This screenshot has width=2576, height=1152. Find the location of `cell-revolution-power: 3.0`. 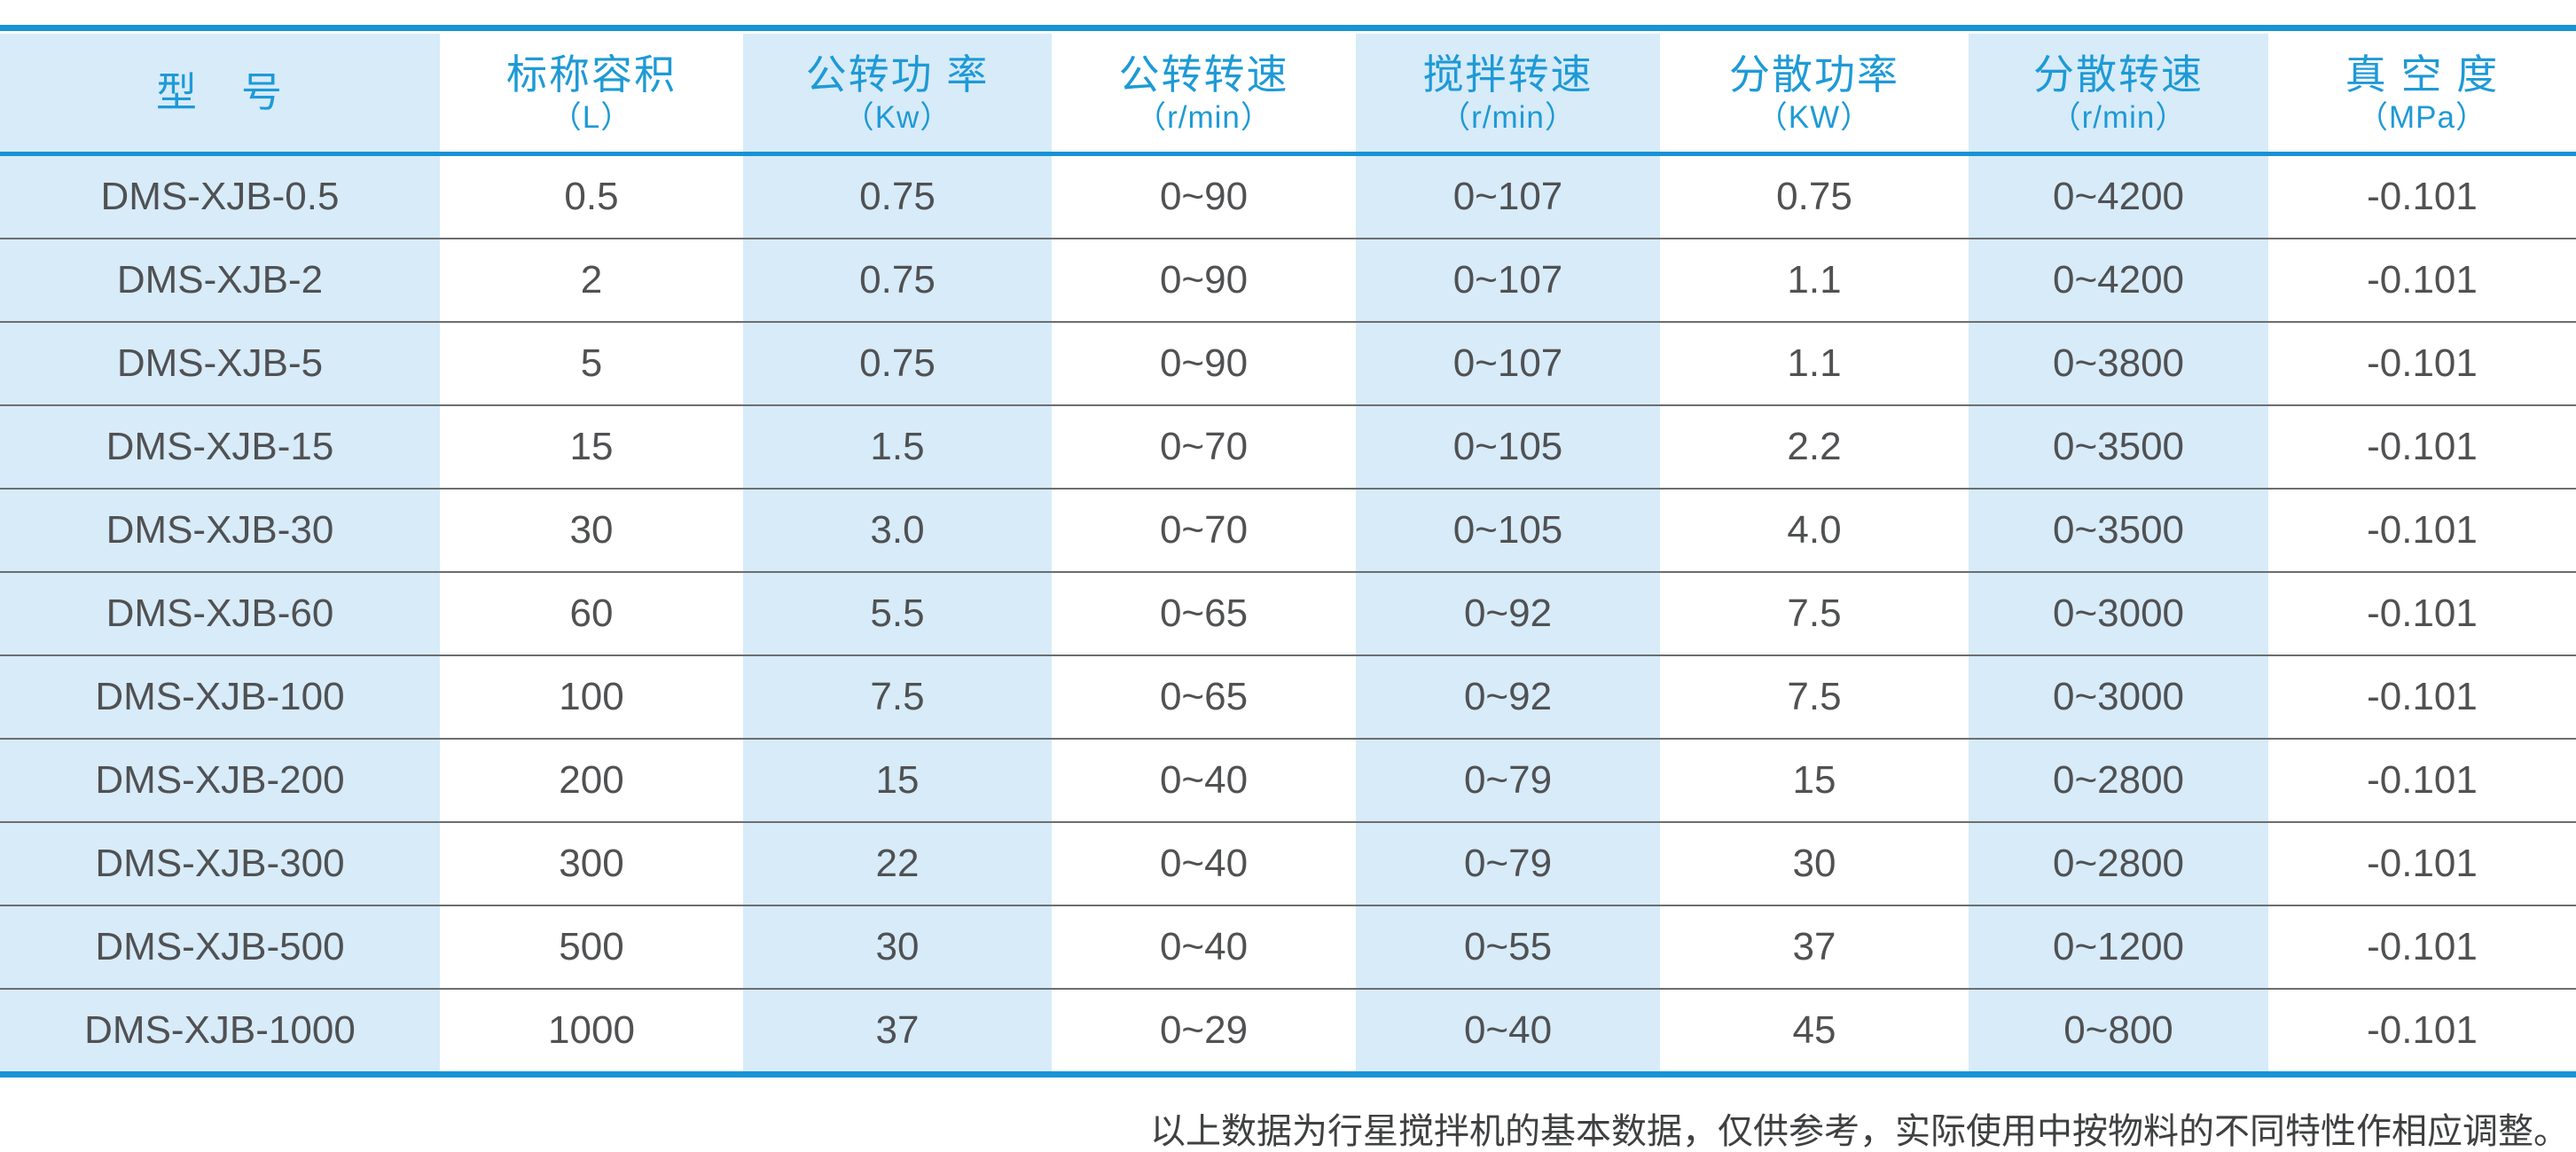

cell-revolution-power: 3.0 is located at coordinates (897, 531).